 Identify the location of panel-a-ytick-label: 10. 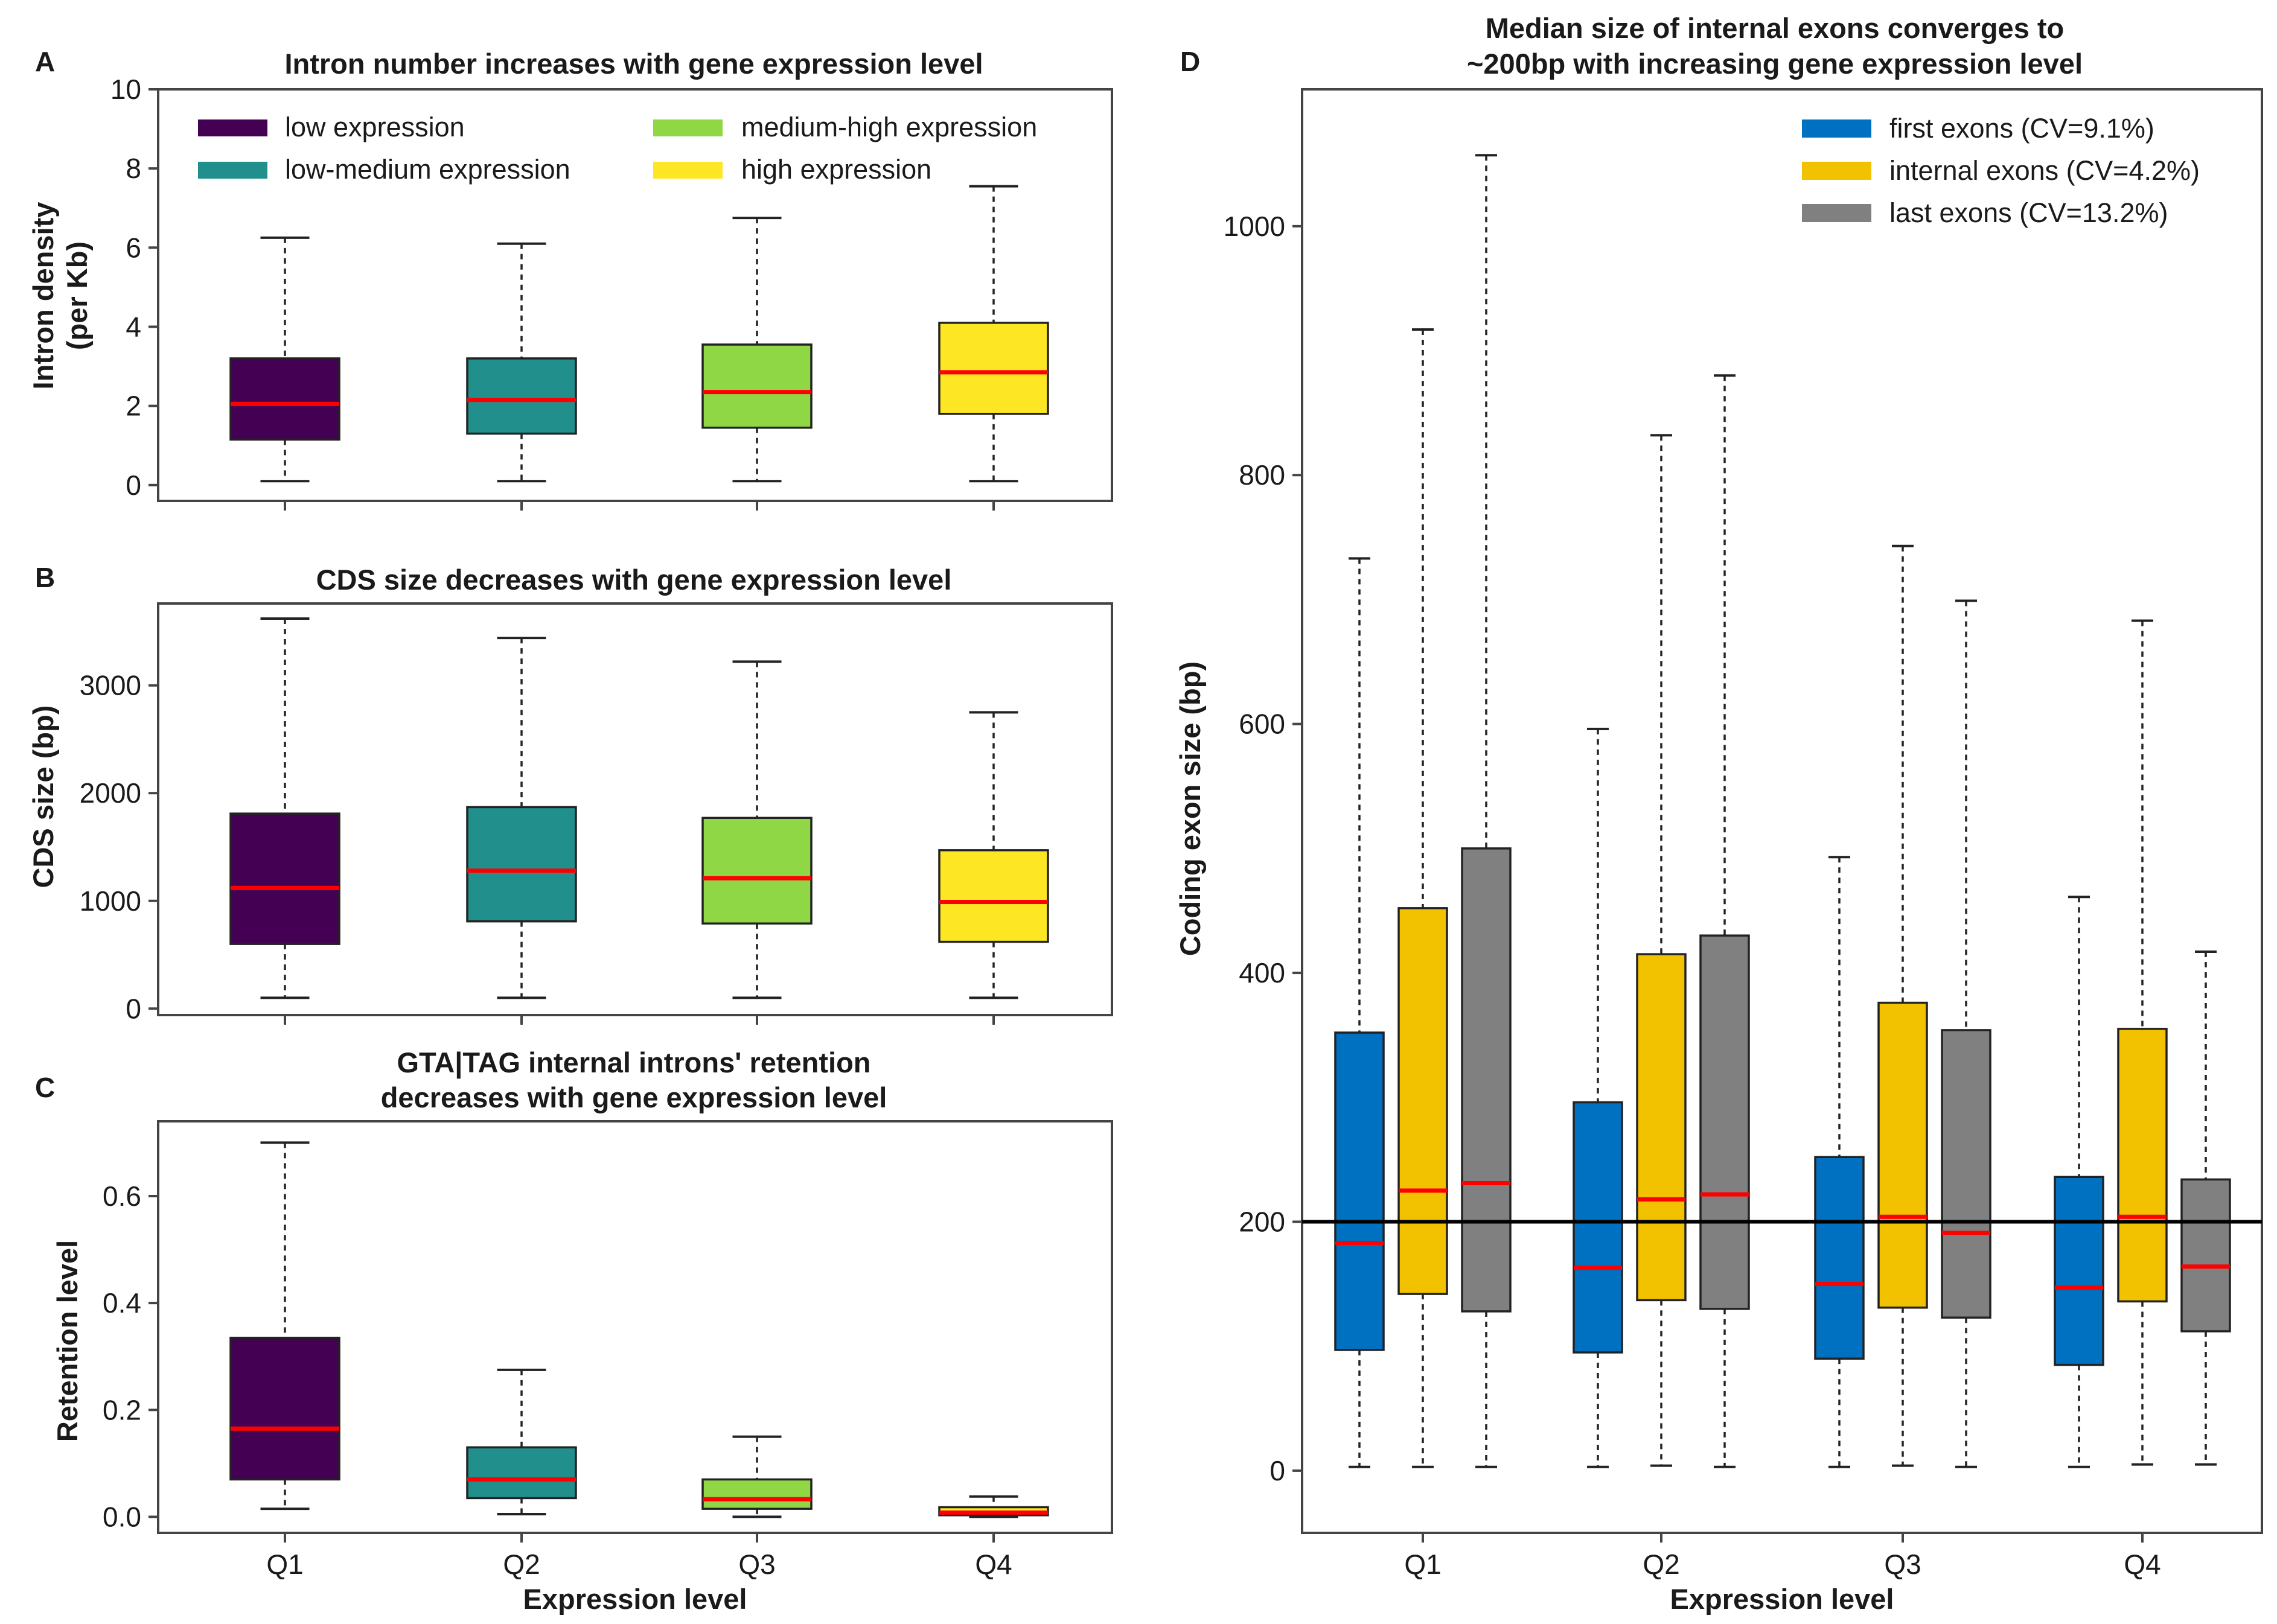
(125, 89).